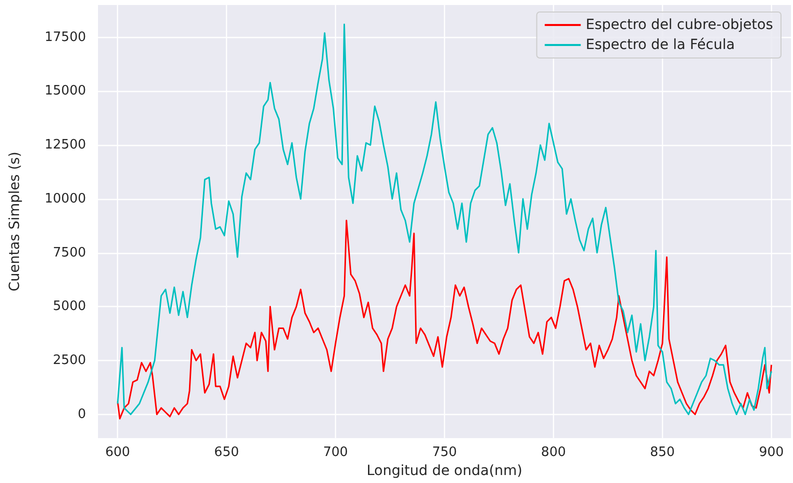  Describe the element at coordinates (662, 452) in the screenshot. I see `x-tick-label: 850` at that location.